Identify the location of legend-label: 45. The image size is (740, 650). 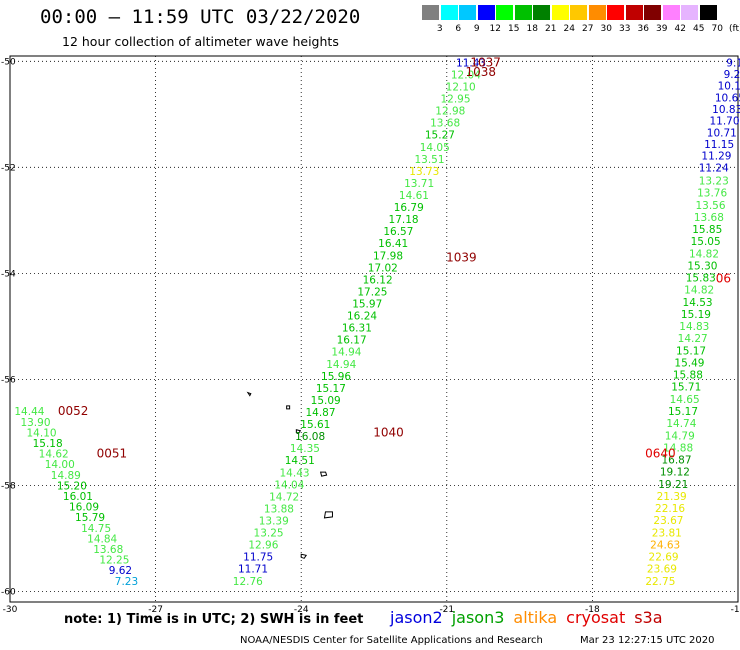
(699, 29).